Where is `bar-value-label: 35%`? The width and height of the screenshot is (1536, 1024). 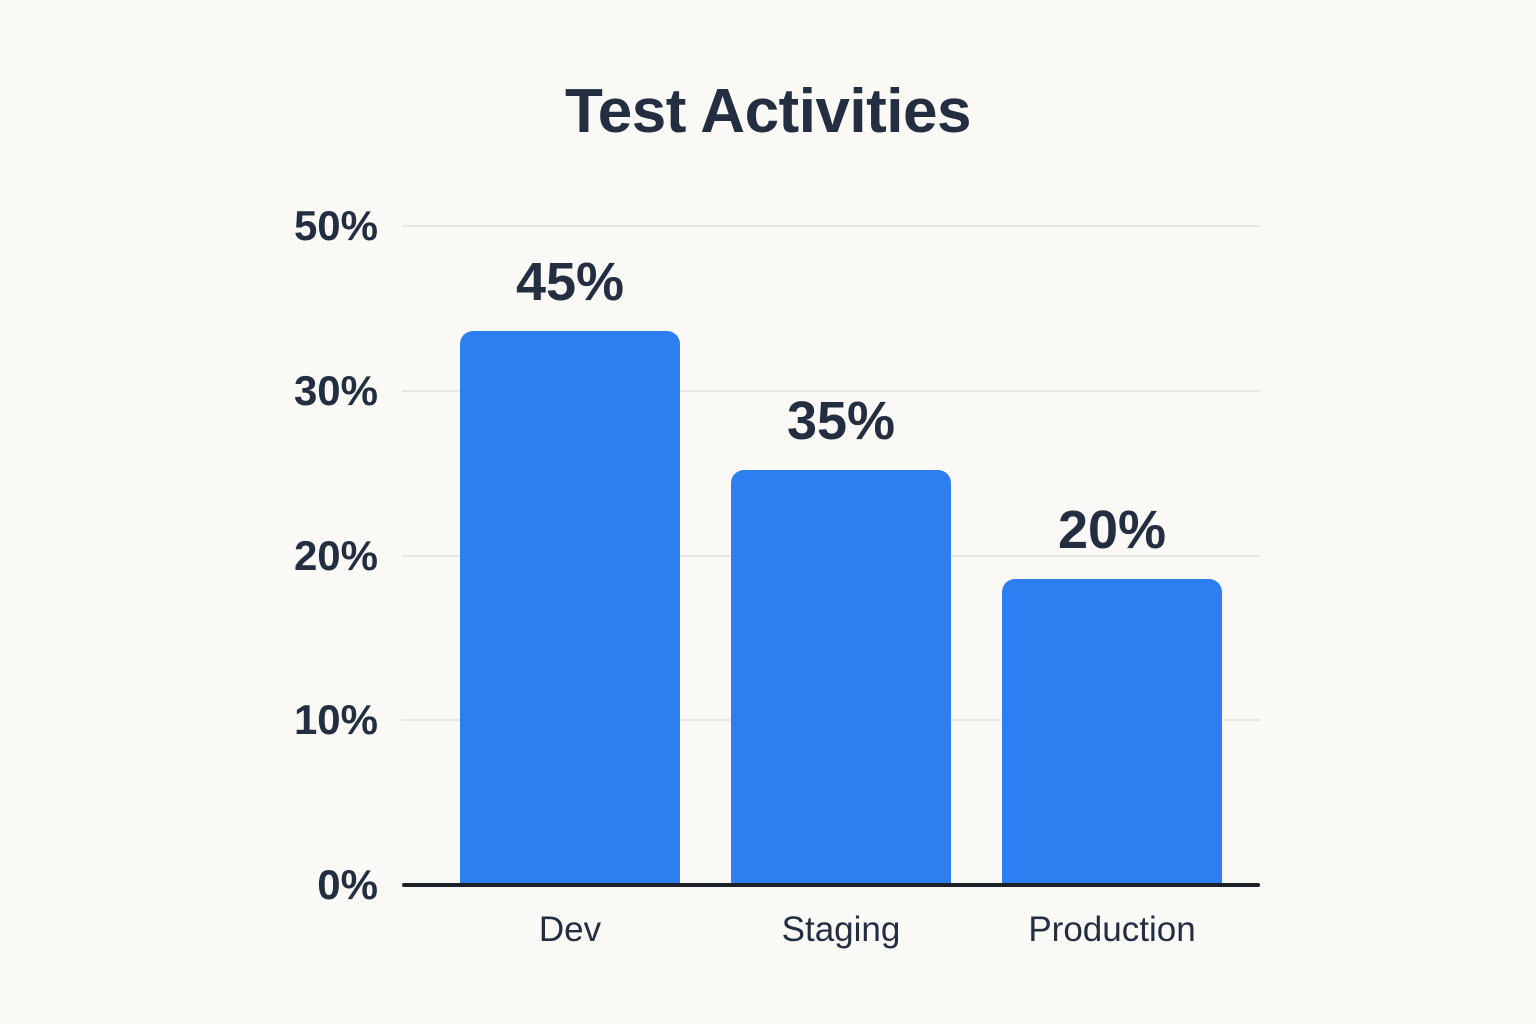 bar-value-label: 35% is located at coordinates (841, 421).